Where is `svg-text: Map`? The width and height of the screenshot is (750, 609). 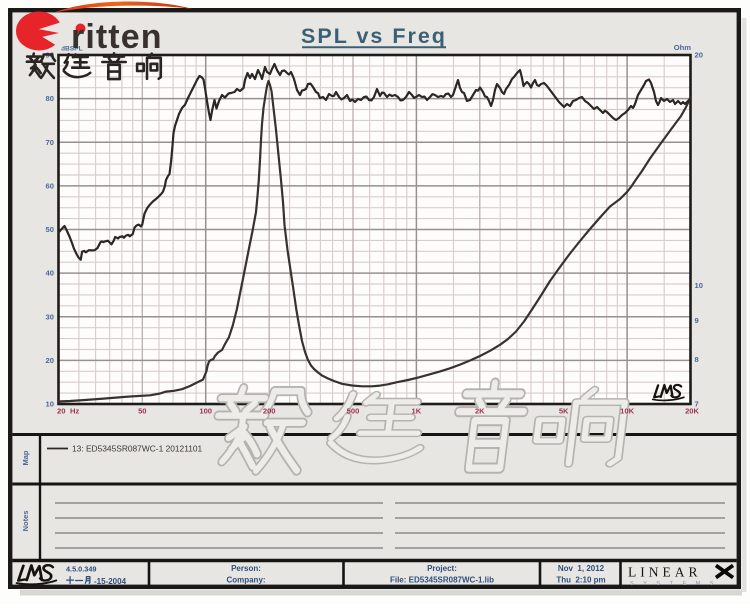 svg-text: Map is located at coordinates (25, 457).